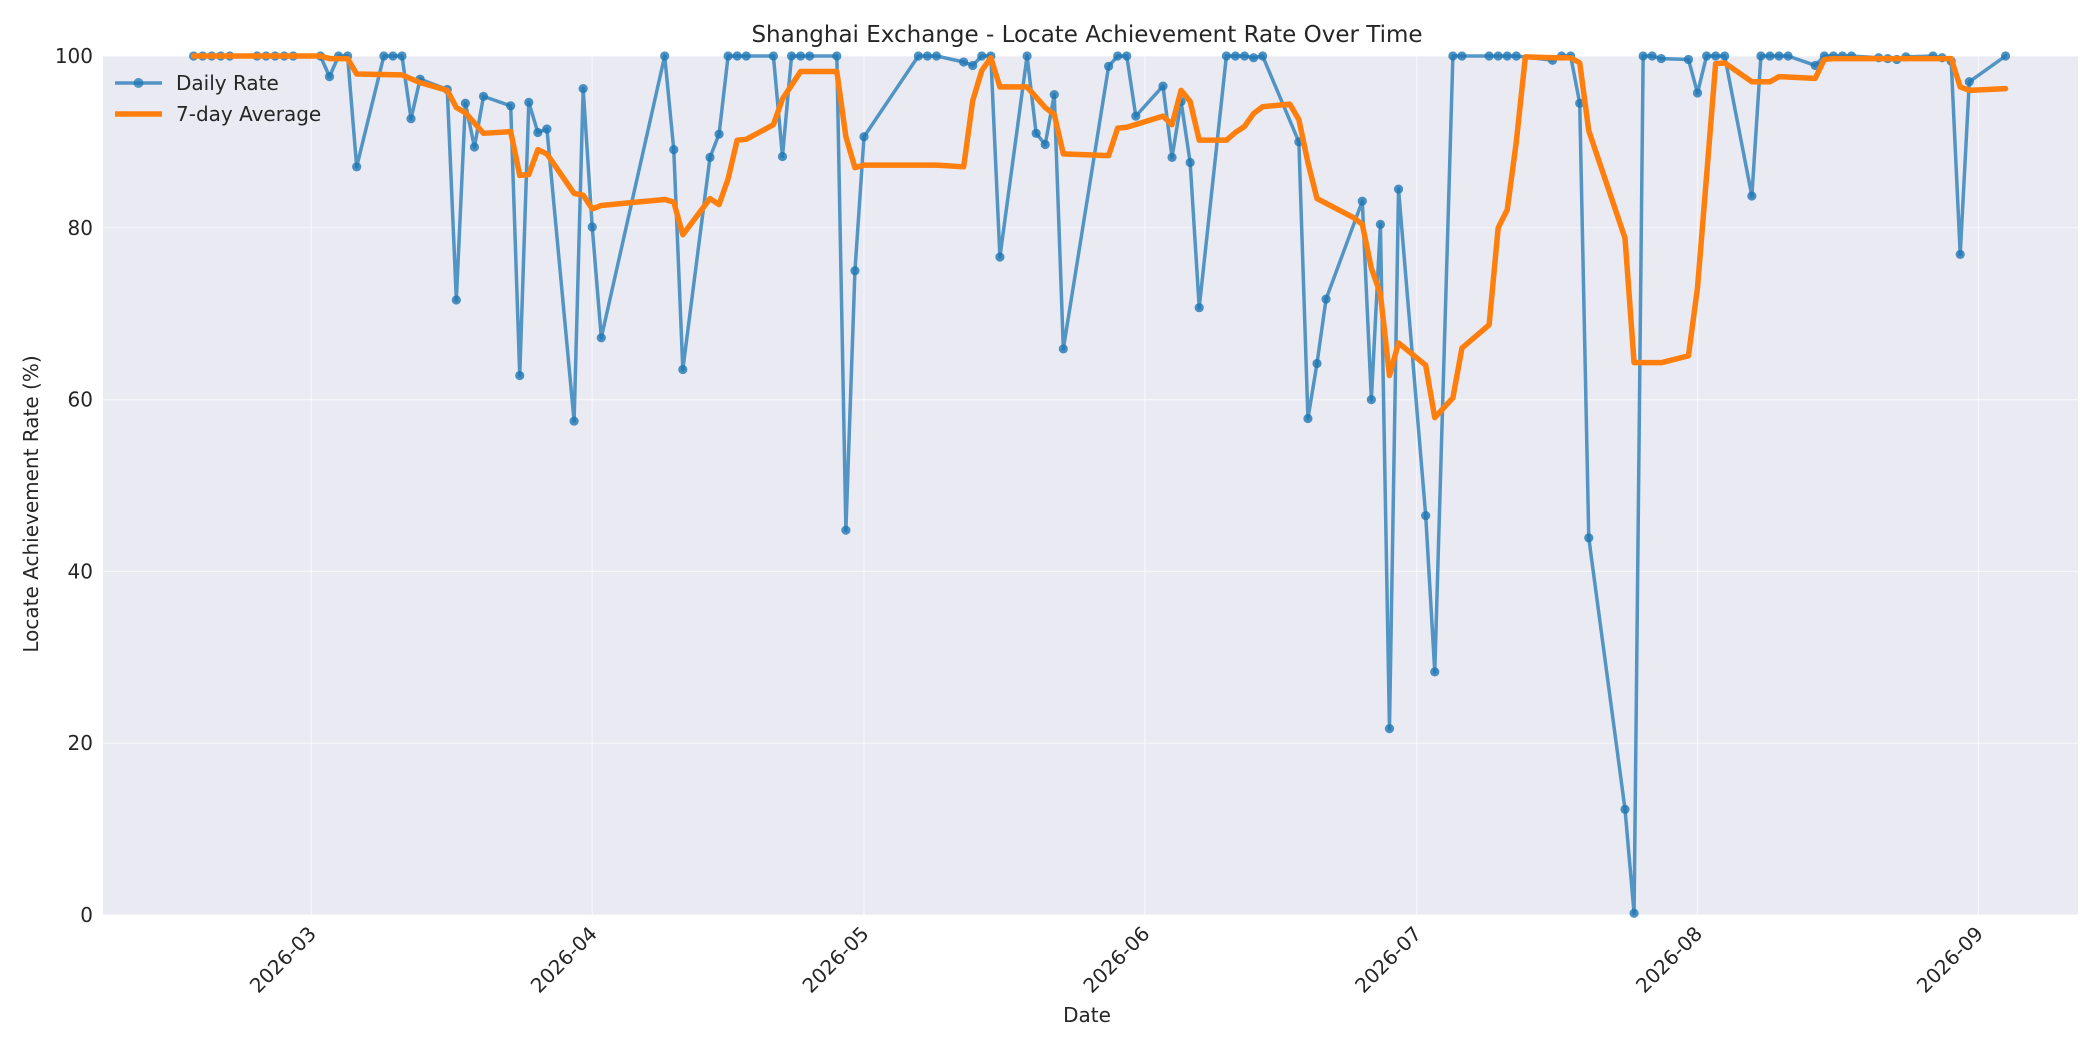 This screenshot has width=2100, height=1054. Describe the element at coordinates (74, 485) in the screenshot. I see `y-axis-ticks: 0 20 40 60 80 100` at that location.